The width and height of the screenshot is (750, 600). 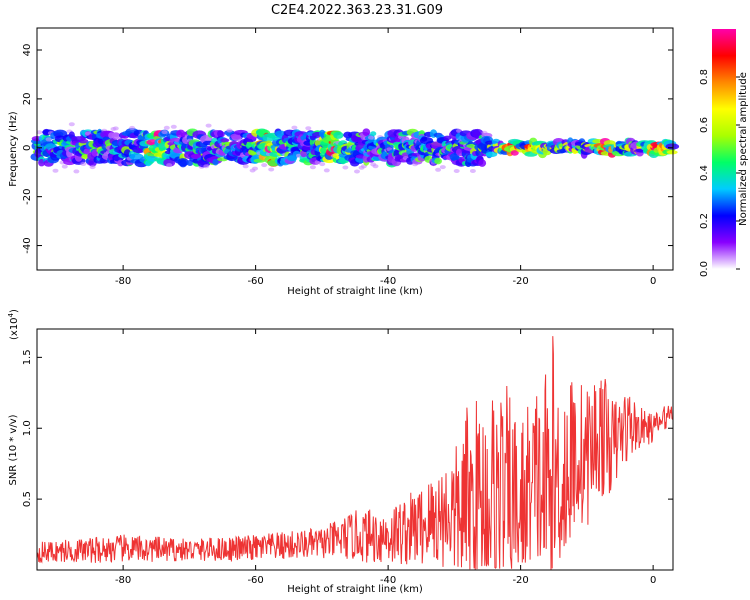 I want to click on figure-title: C2E4.2022.363.23.31.G09, so click(x=357, y=10).